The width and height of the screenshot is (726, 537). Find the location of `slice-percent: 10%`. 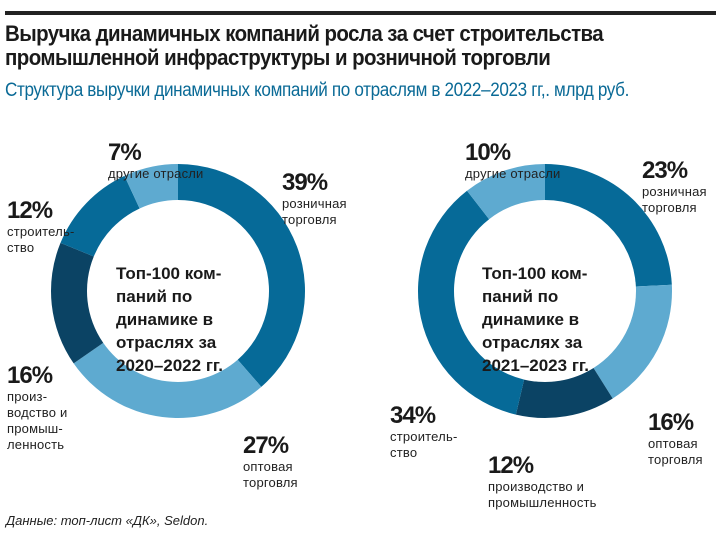

slice-percent: 10% is located at coordinates (488, 152).